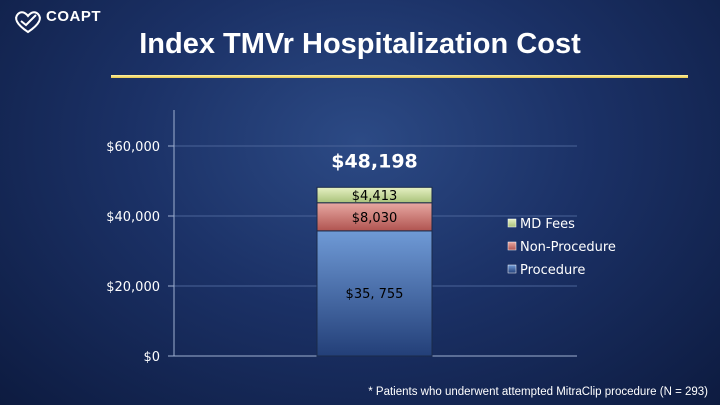  I want to click on legend-swatch-procedure, so click(512, 269).